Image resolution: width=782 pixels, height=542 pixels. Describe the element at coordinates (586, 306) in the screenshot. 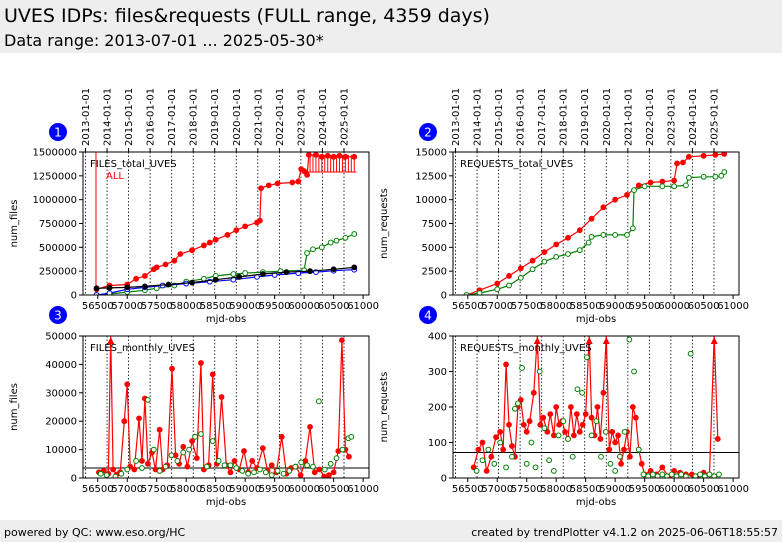

I see `x-tick-label: 58500` at that location.